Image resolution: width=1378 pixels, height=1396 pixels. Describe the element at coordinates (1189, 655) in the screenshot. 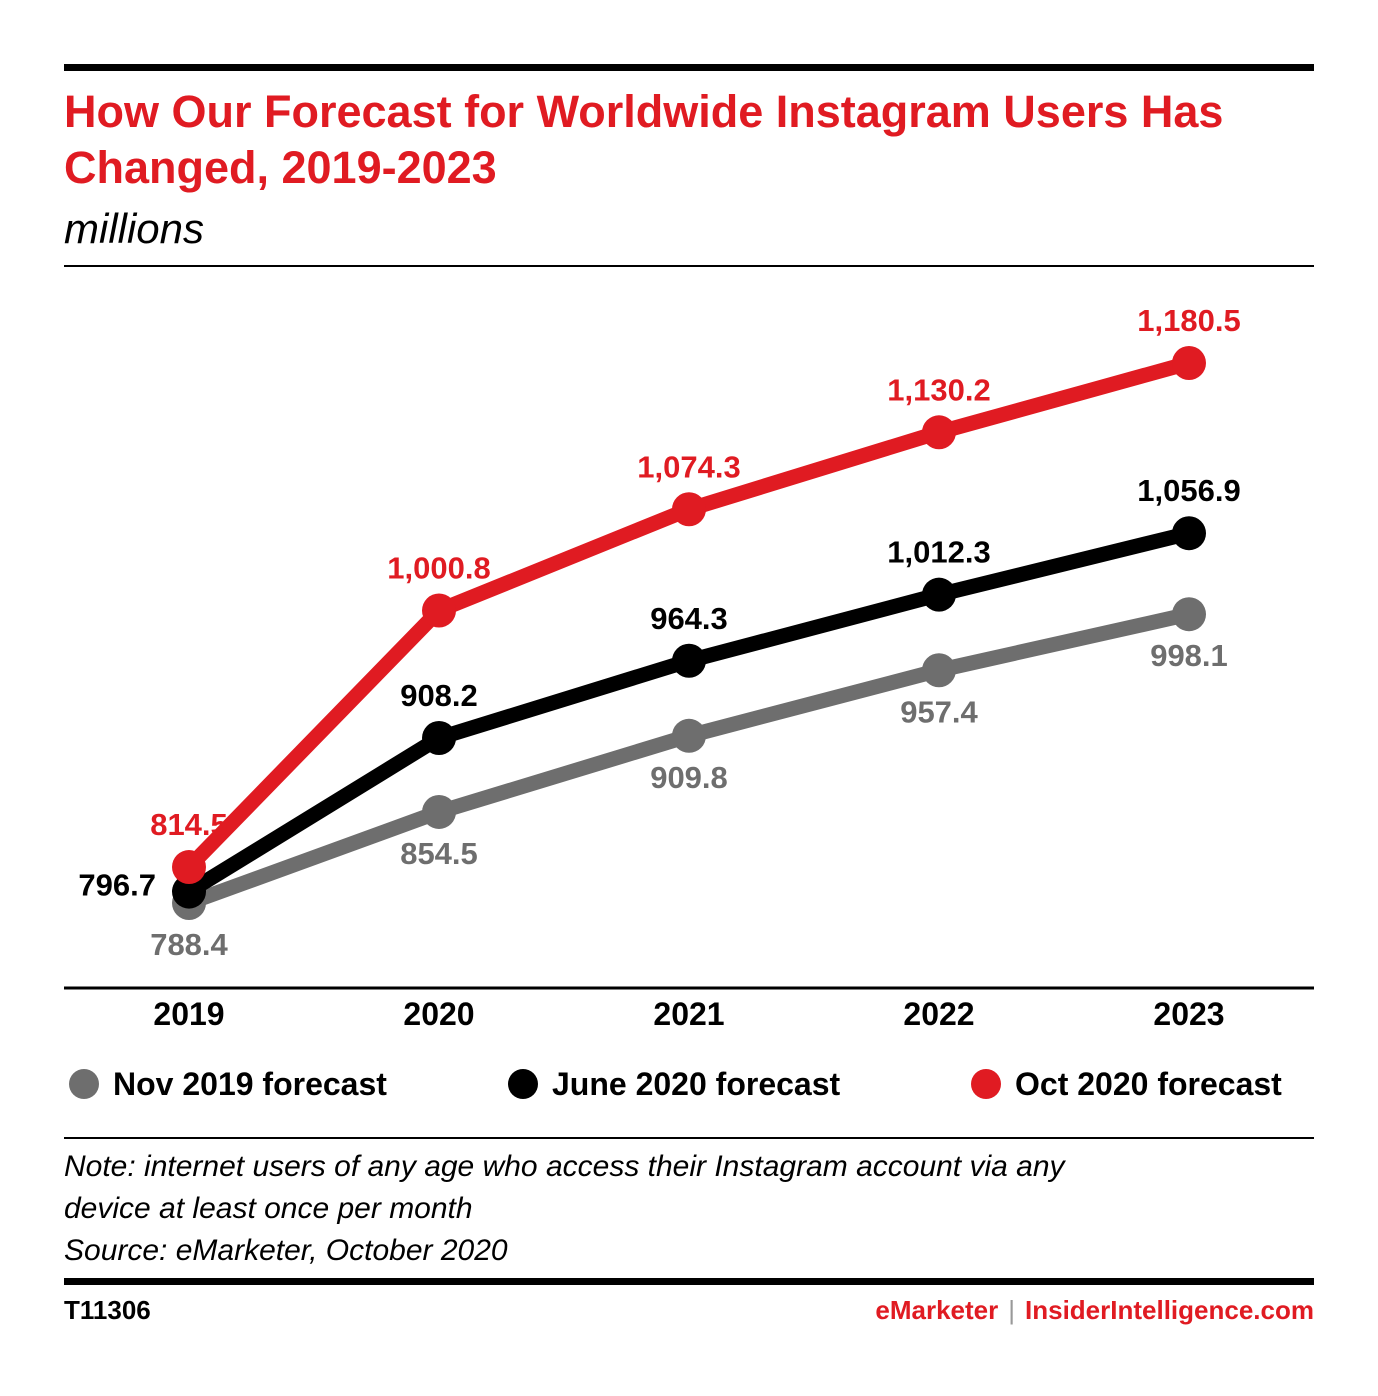

I see `data-label: 998.1` at that location.